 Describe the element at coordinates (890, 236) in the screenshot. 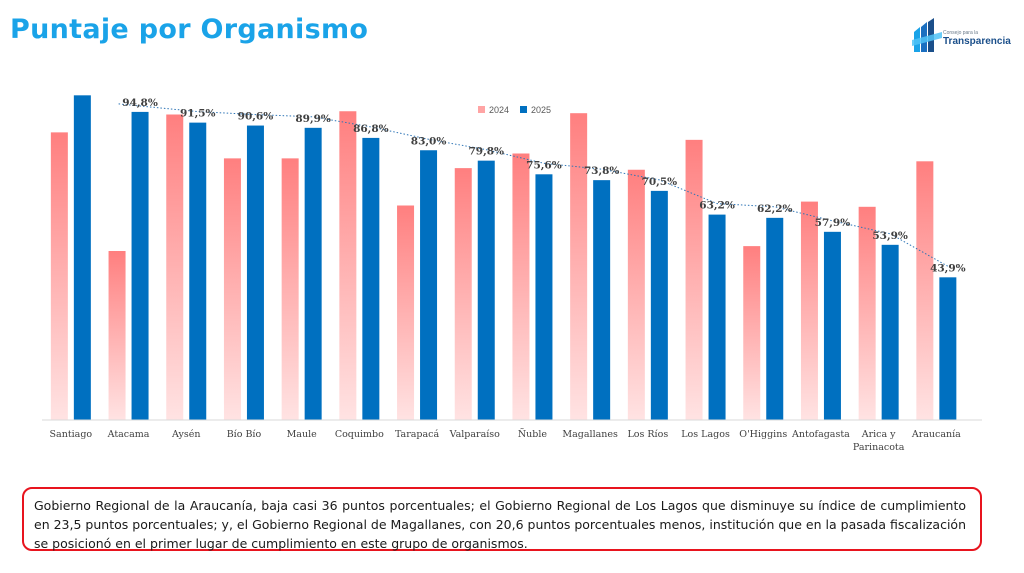

I see `data-label-2025: 53,9%` at that location.